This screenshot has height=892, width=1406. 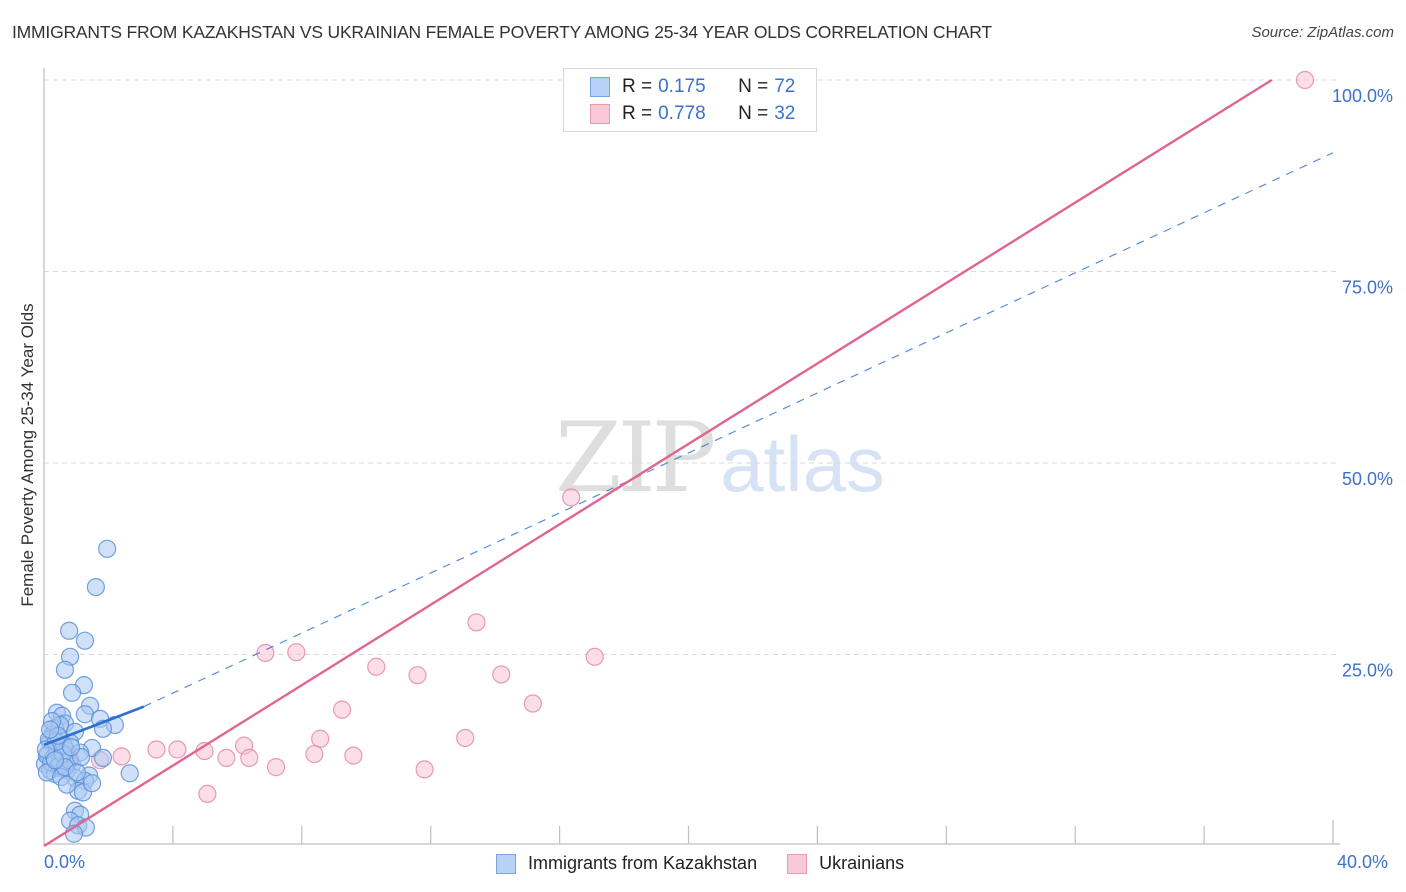 I want to click on stats-legend: R = 0.175 N = 72 R = 0.778 N = 32, so click(x=690, y=100).